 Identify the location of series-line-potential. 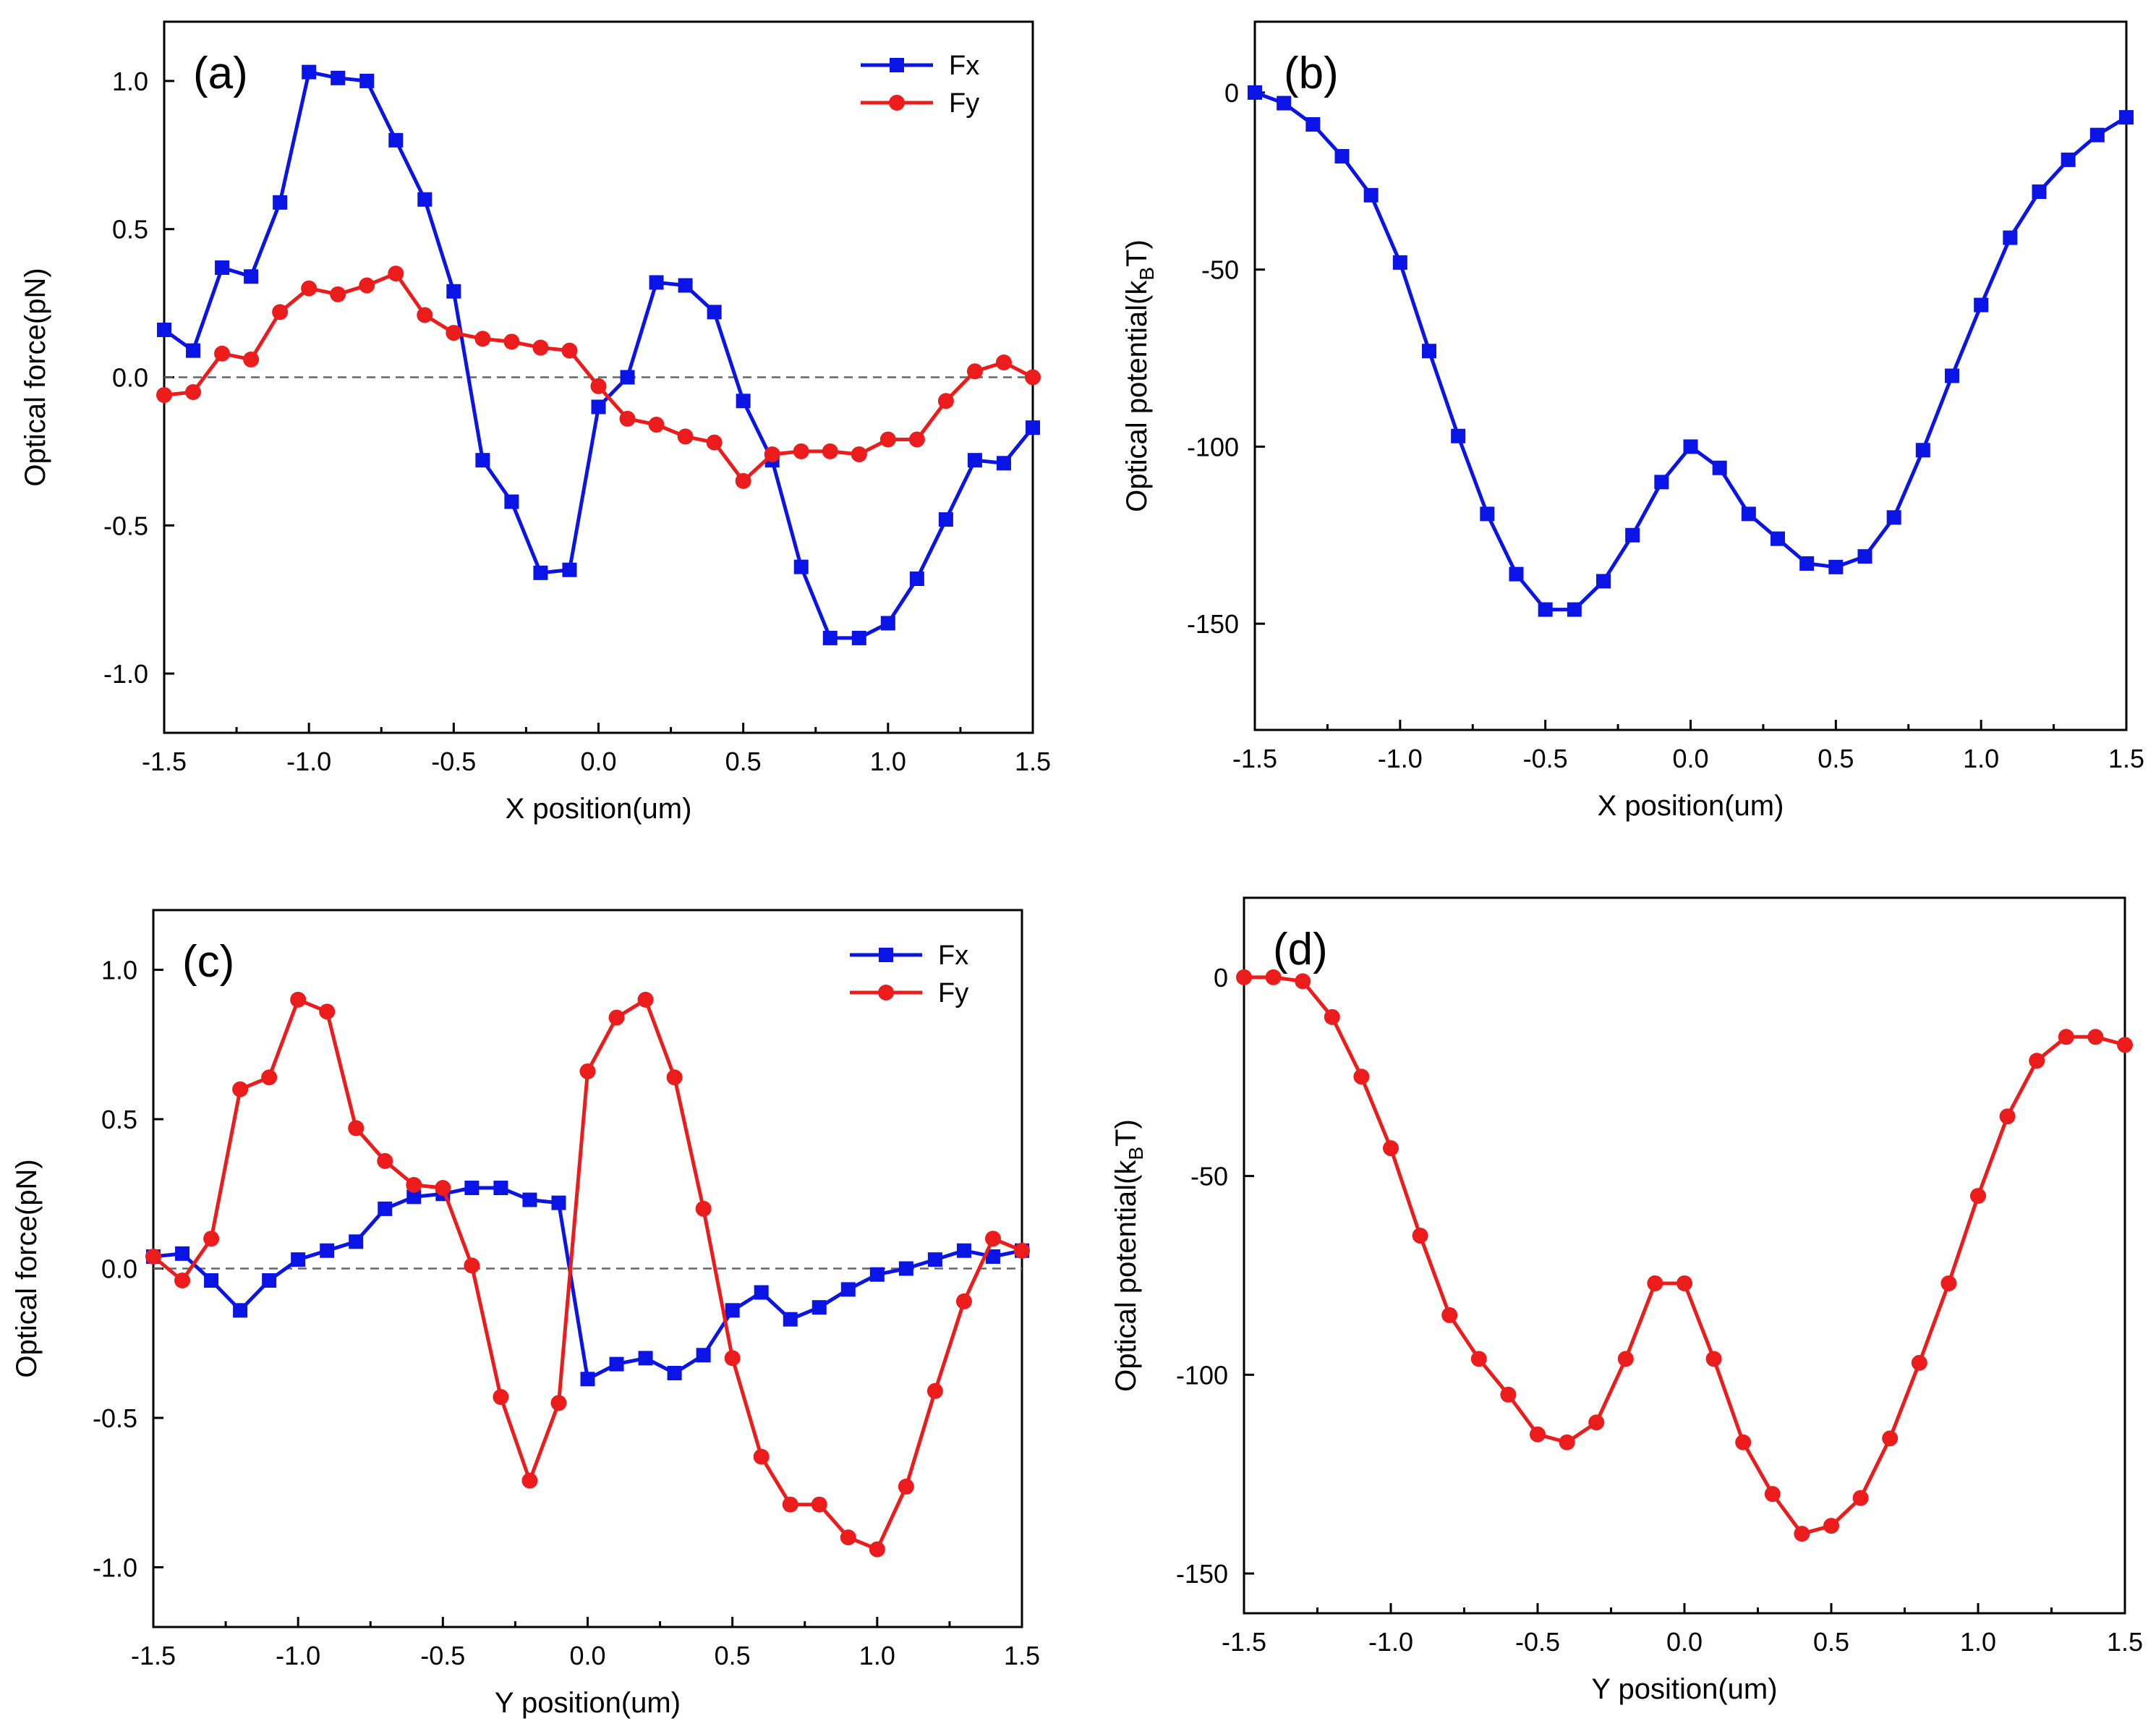
(1691, 351).